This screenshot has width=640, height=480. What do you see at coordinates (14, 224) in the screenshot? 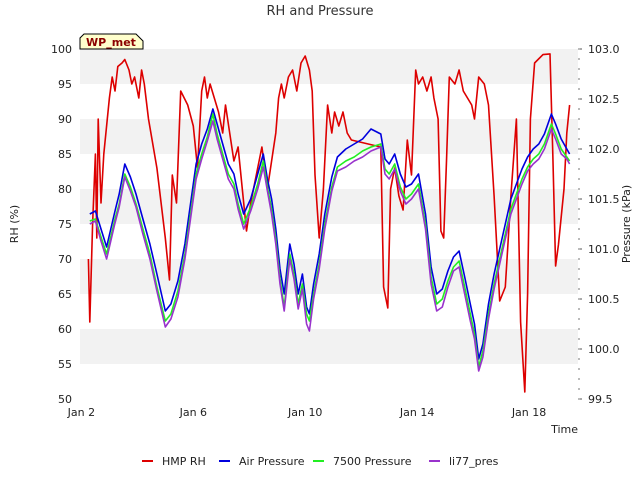
I see `left-axis-title: RH (%)` at bounding box center [14, 224].